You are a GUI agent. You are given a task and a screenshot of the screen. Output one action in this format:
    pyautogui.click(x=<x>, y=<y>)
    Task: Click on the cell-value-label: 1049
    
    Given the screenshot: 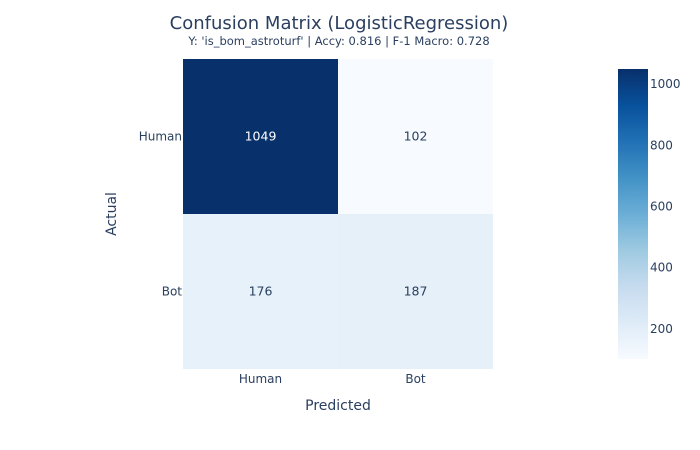 What is the action you would take?
    pyautogui.click(x=261, y=136)
    